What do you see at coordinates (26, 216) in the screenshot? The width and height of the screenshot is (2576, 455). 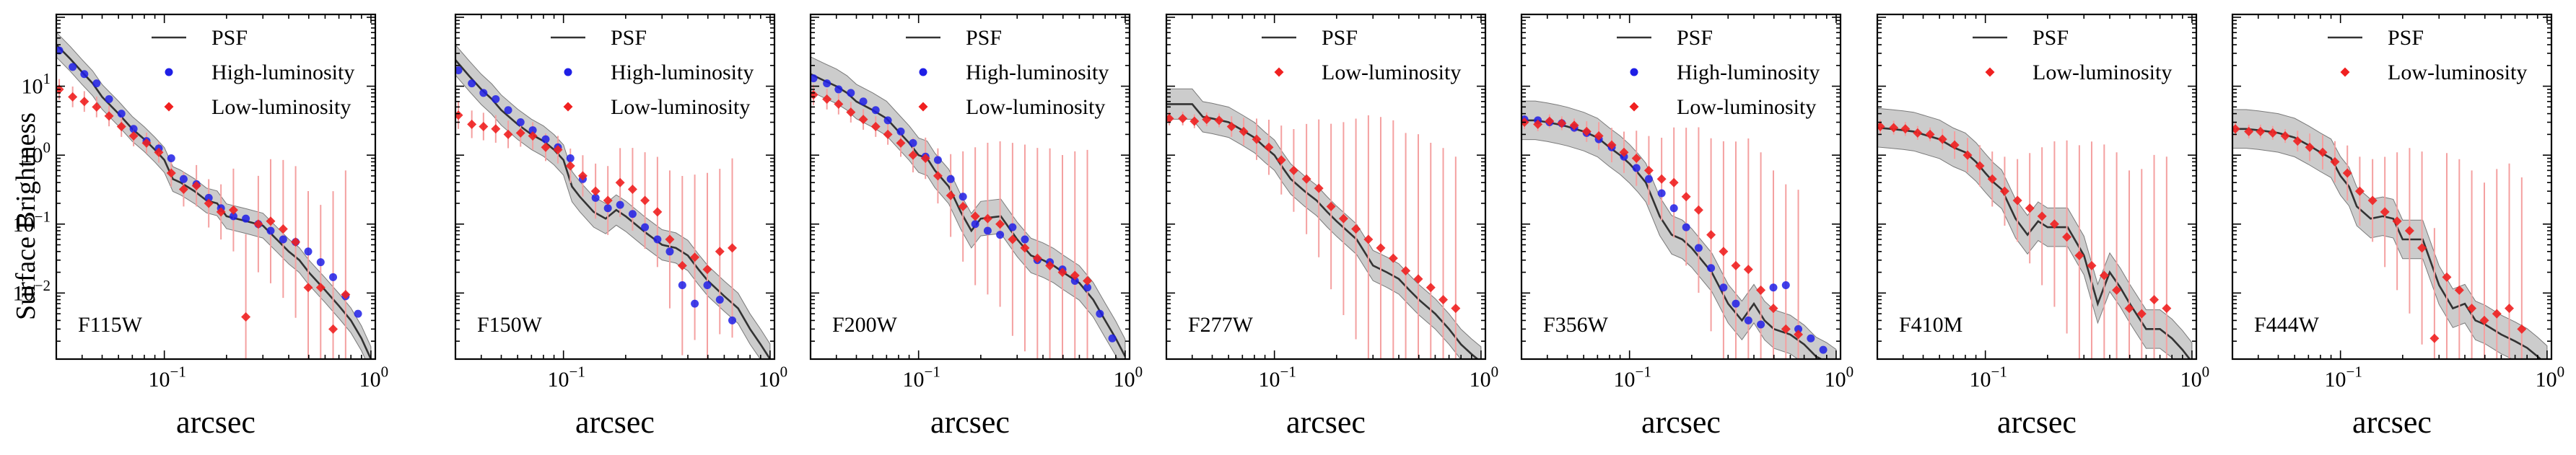 I see `y-axis-label: Surface Brightness` at bounding box center [26, 216].